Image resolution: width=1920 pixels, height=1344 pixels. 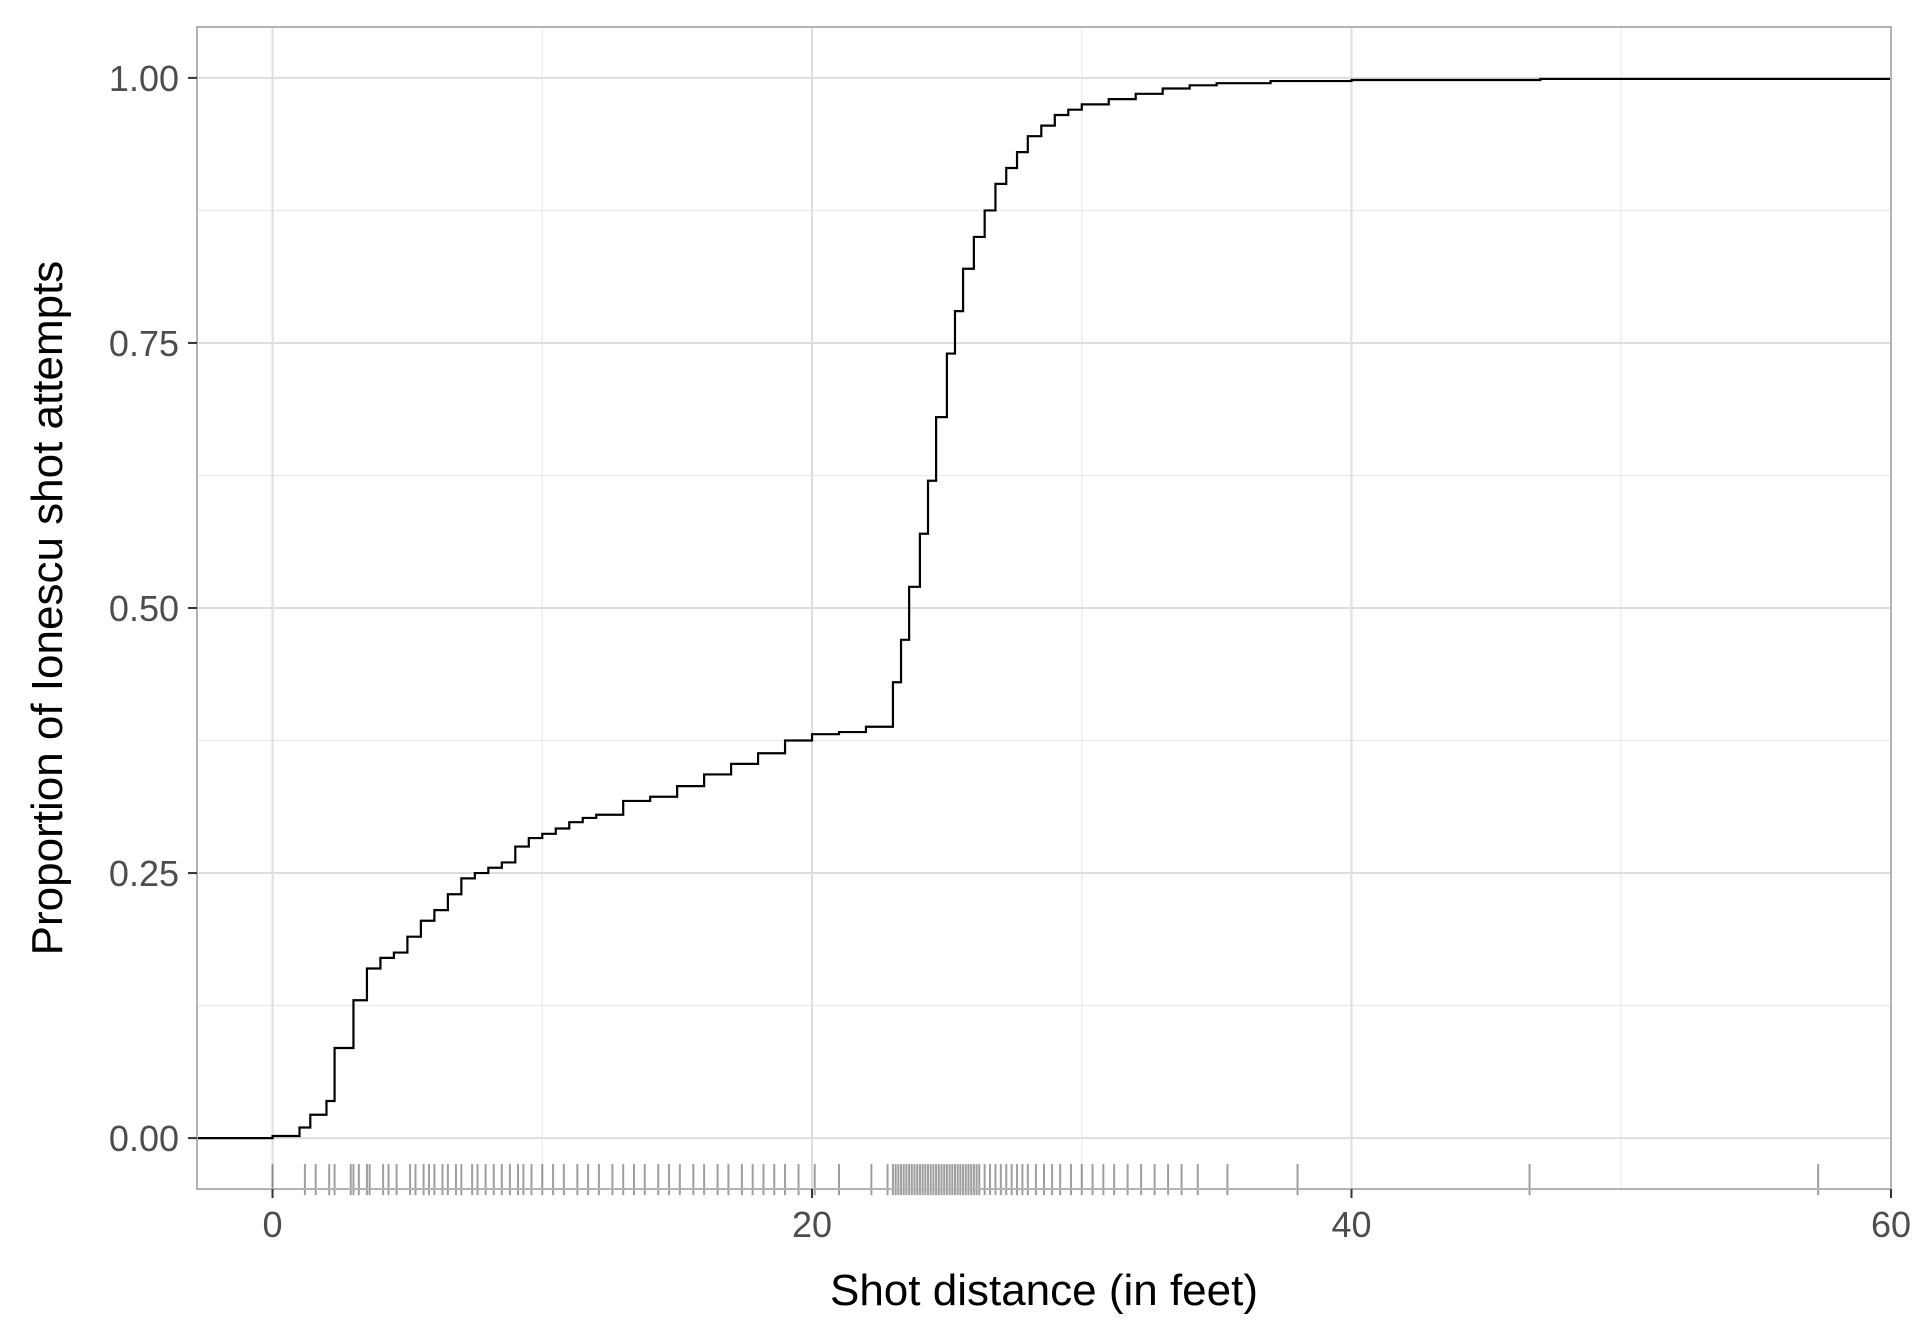 I want to click on y-axis-ticks: 0.00 0.25 0.50 0.75 1.00, so click(x=153, y=608).